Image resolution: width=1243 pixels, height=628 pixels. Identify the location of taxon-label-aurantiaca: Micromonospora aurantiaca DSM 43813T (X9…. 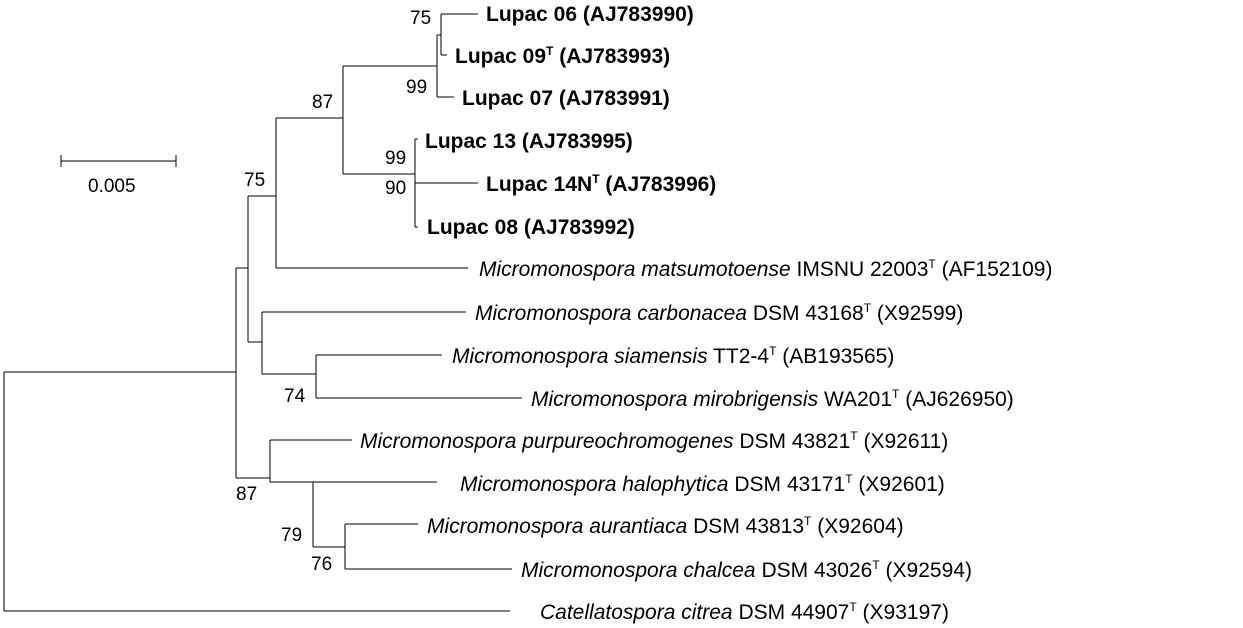
(665, 526).